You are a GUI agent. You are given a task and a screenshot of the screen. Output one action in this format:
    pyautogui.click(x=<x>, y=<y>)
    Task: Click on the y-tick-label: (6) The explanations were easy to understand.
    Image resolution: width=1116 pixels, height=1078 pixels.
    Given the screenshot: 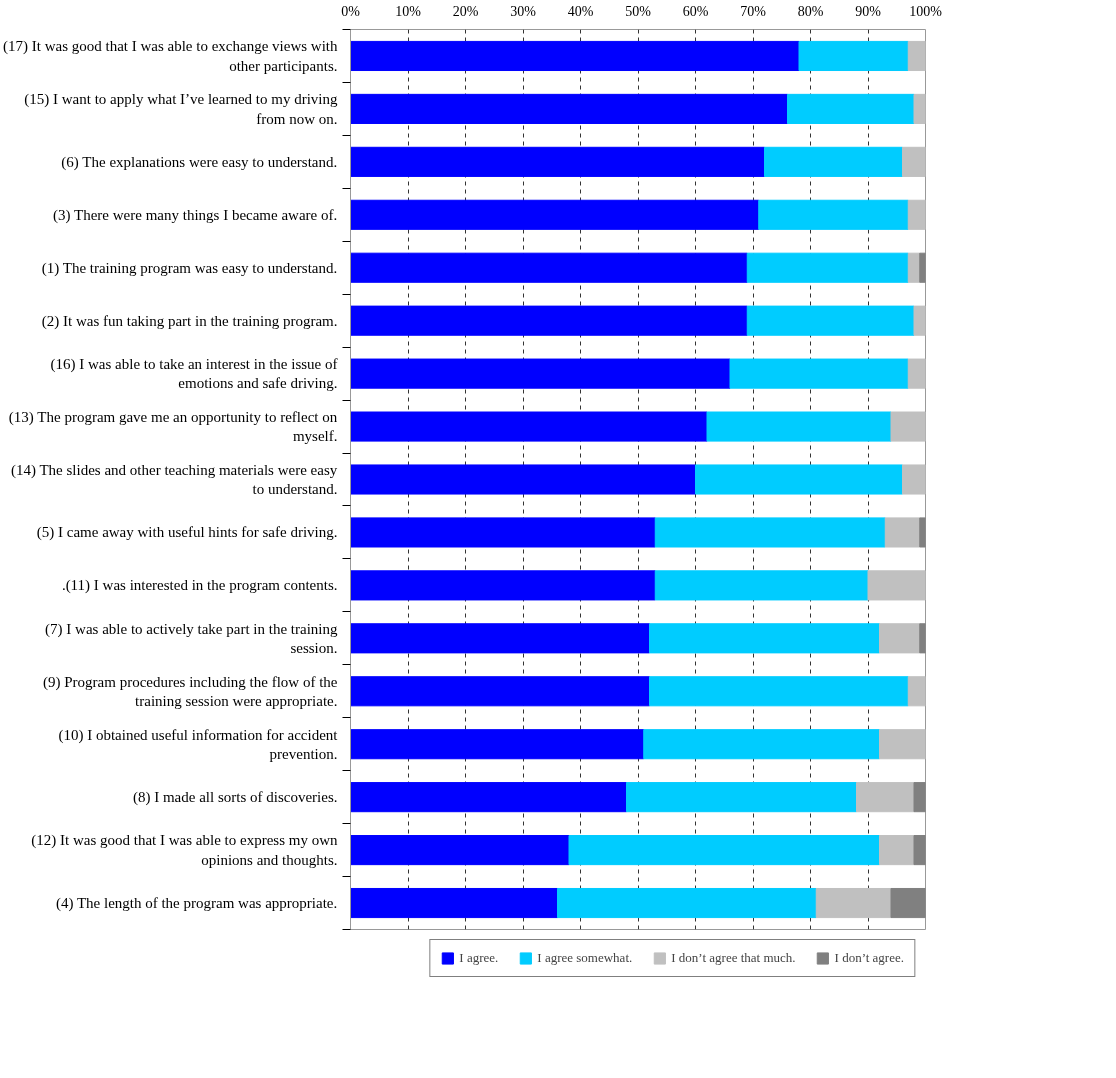 What is the action you would take?
    pyautogui.click(x=199, y=162)
    